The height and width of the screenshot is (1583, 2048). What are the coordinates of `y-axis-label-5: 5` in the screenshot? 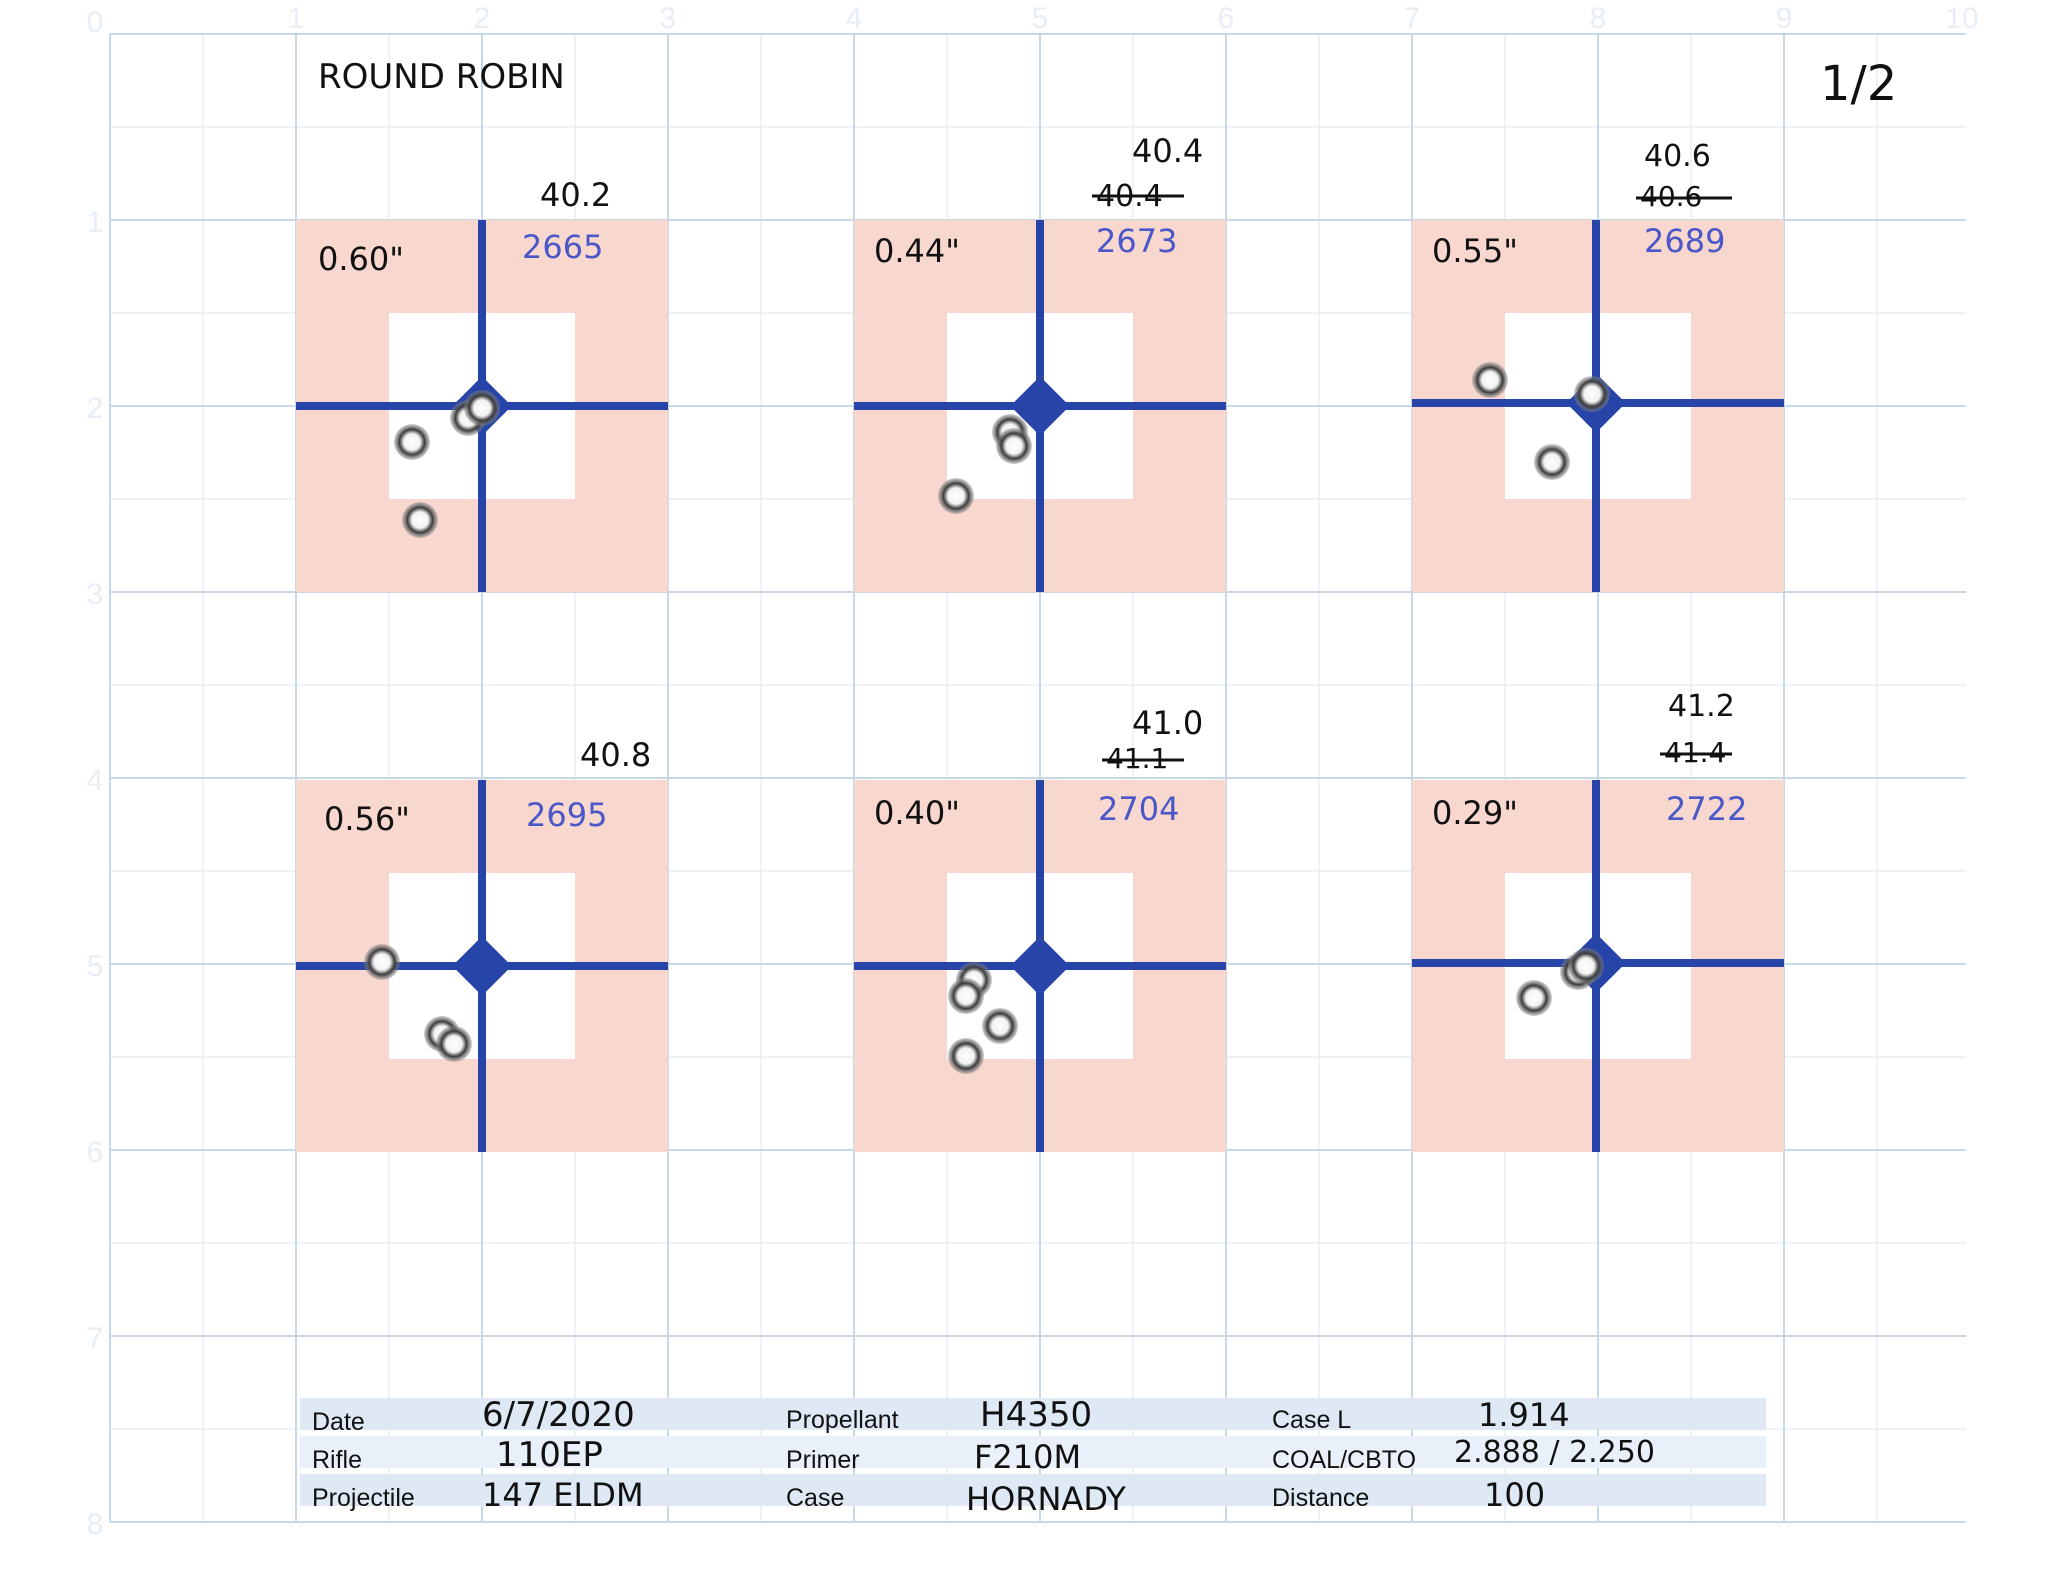 It's located at (95, 966).